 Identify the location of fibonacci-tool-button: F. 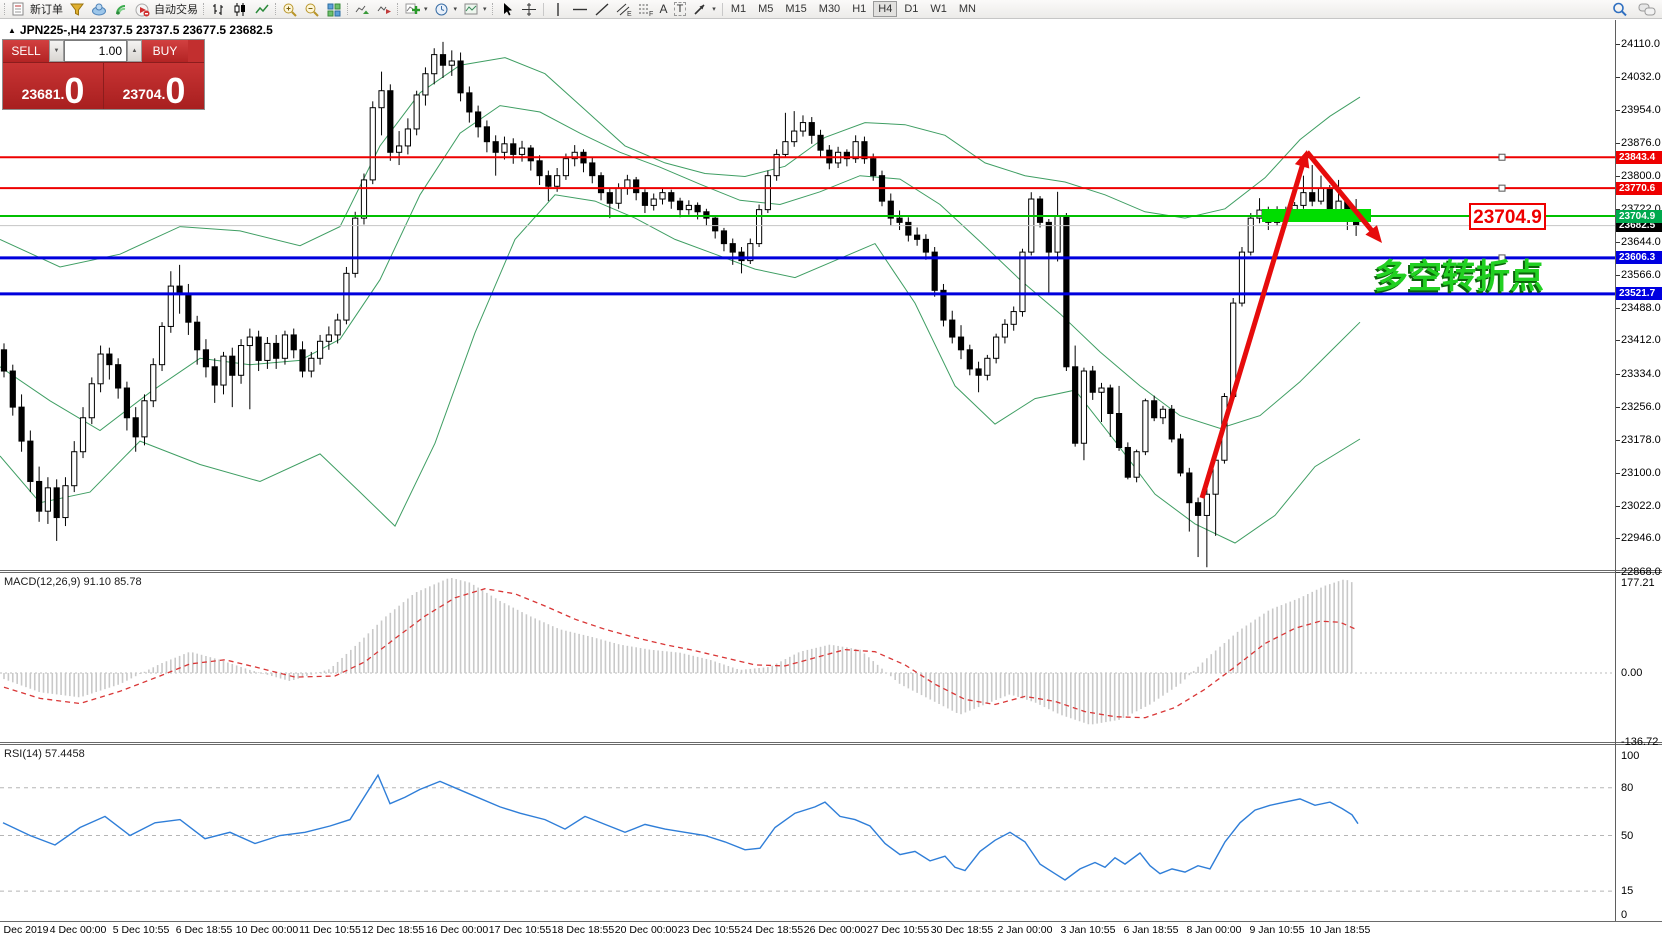
(646, 9).